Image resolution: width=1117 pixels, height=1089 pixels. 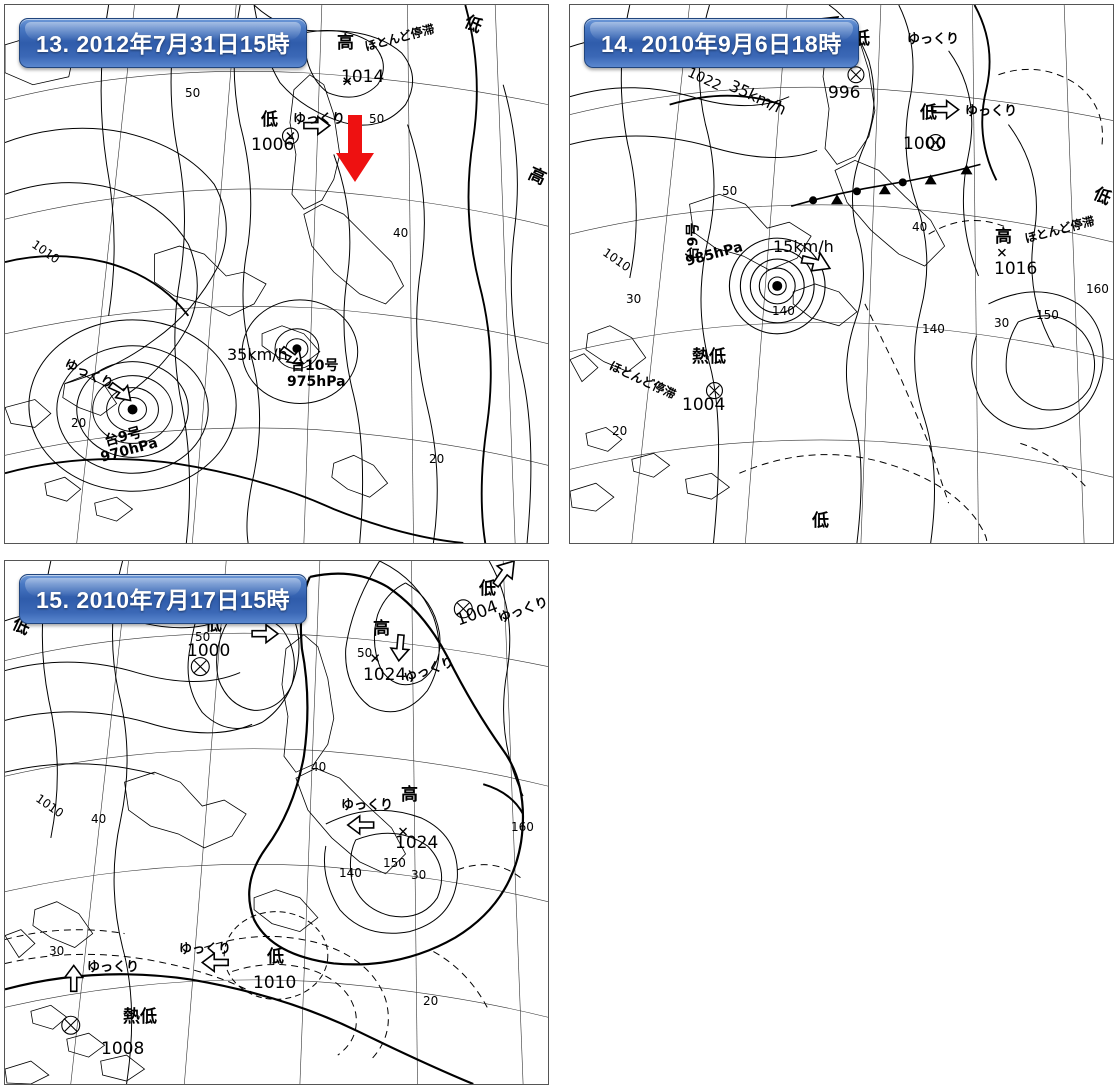 What do you see at coordinates (319, 767) in the screenshot?
I see `isobar-label-40-a: 40` at bounding box center [319, 767].